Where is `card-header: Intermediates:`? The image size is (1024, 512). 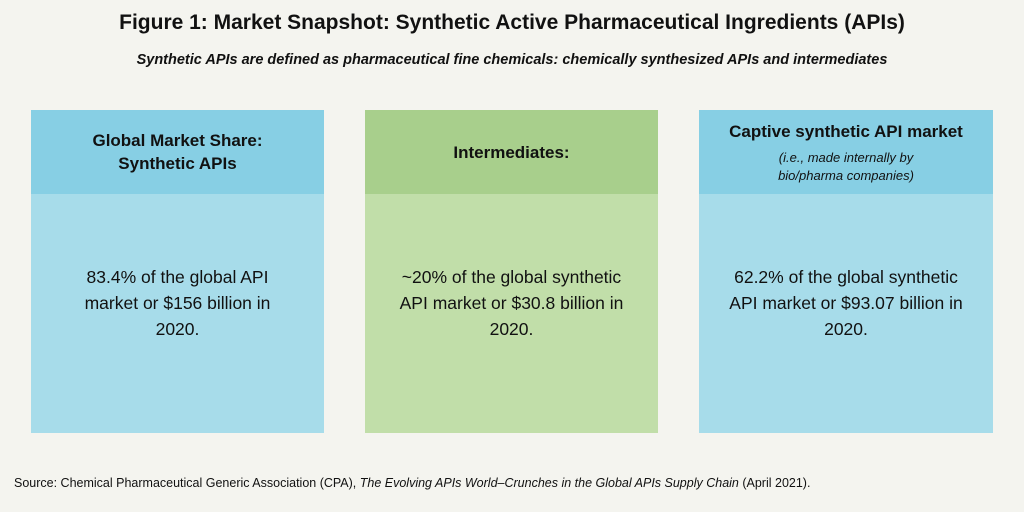 card-header: Intermediates: is located at coordinates (511, 152).